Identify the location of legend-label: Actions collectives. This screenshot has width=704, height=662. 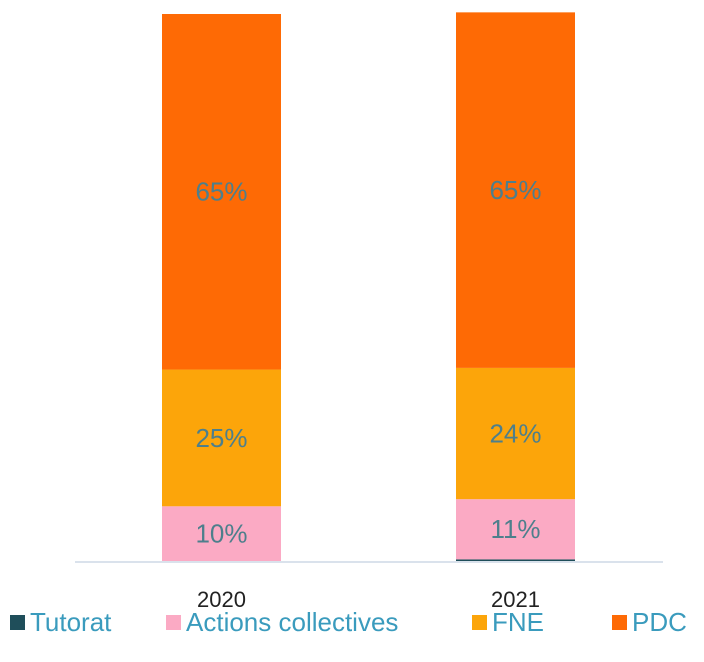
(292, 622).